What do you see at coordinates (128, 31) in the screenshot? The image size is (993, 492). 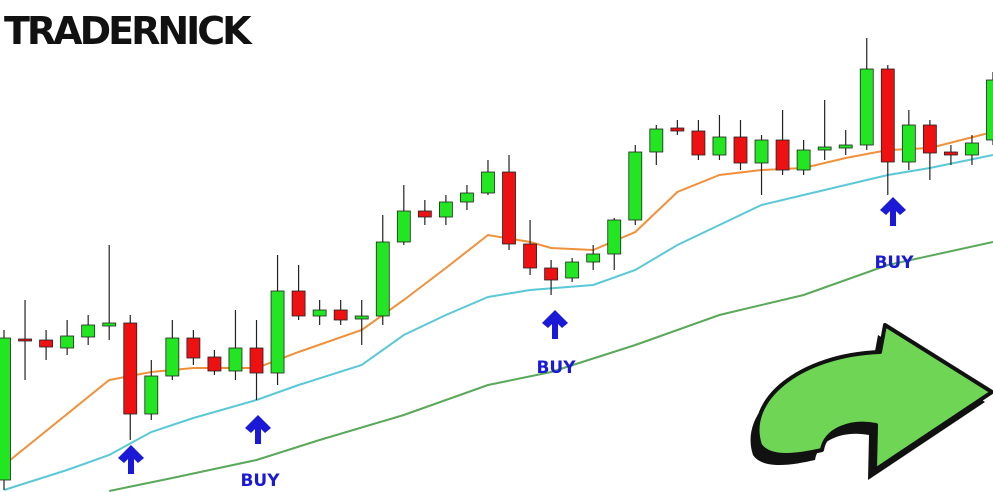 I see `logo: TRADERNICK` at bounding box center [128, 31].